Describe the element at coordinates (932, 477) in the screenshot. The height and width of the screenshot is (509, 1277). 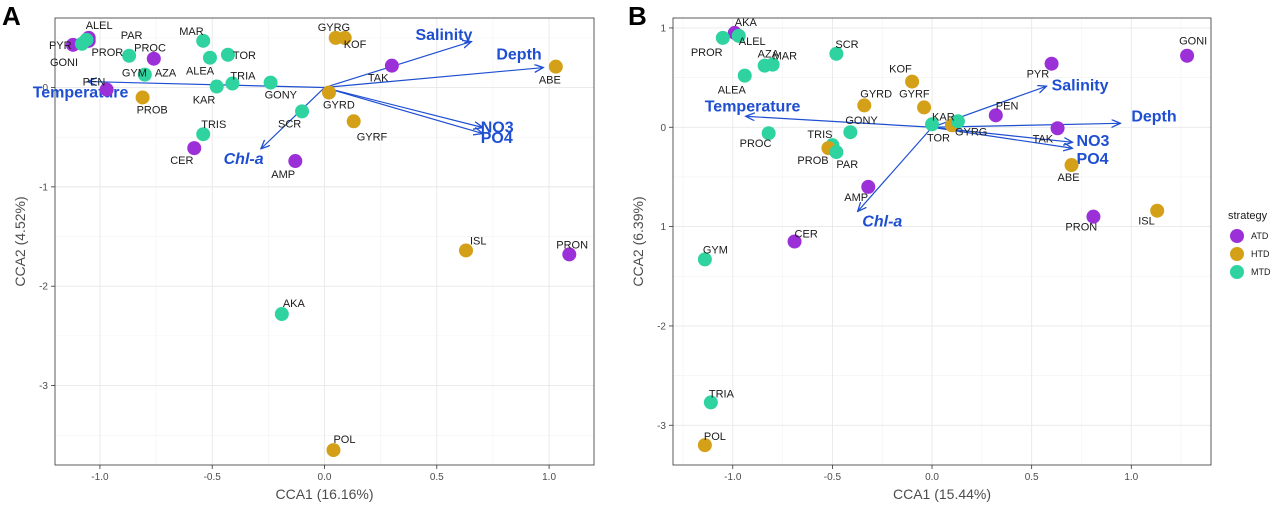
I see `x-tick-label: 0.0` at that location.